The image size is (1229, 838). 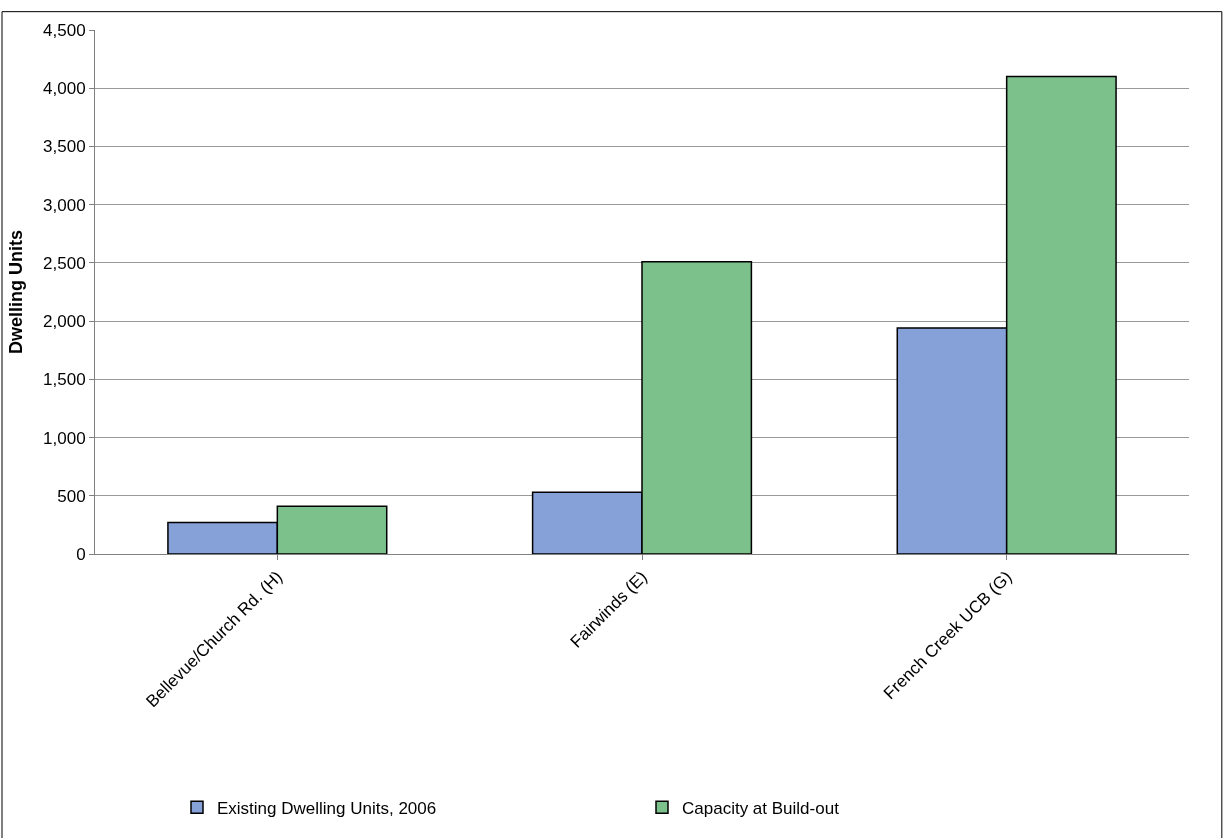 What do you see at coordinates (64, 89) in the screenshot?
I see `y-tick-label: 4,000` at bounding box center [64, 89].